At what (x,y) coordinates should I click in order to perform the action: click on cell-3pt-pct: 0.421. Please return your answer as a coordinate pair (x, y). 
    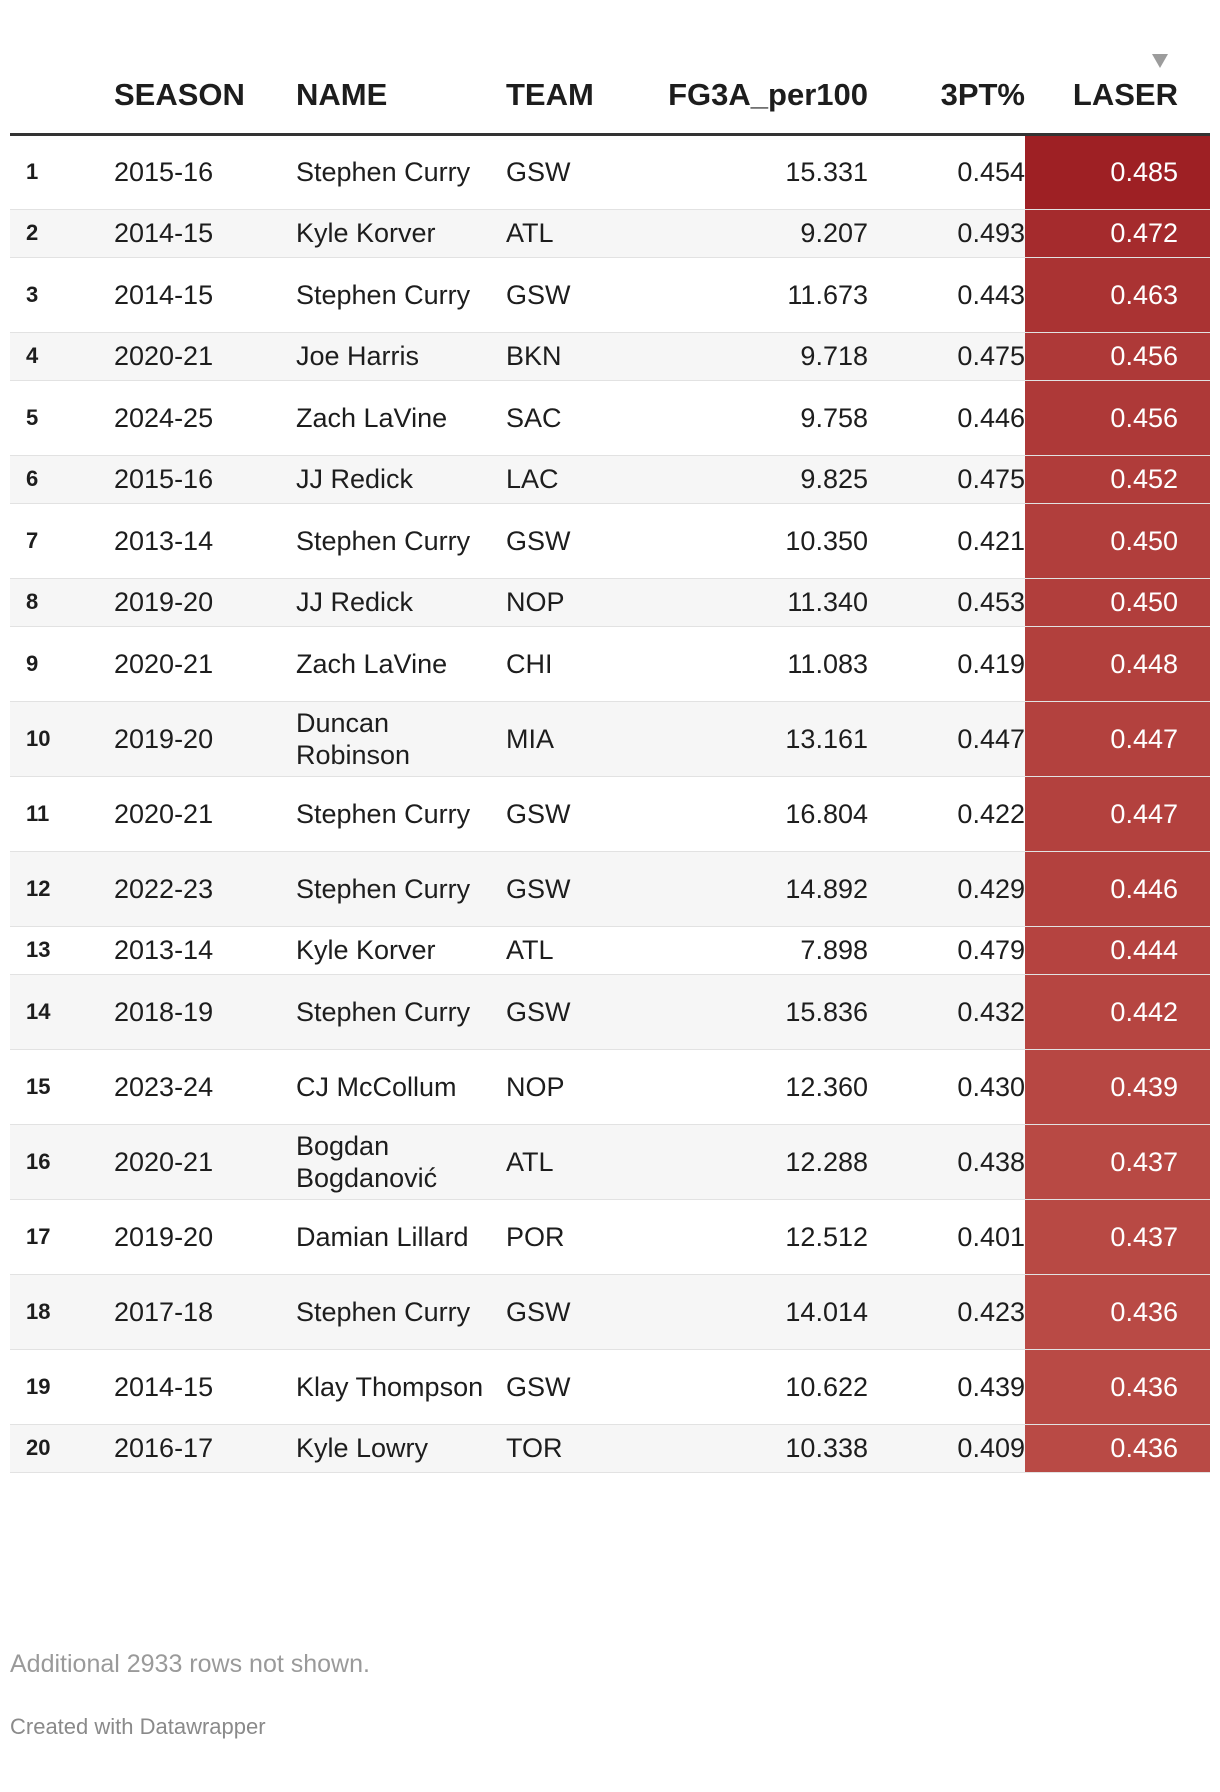
    Looking at the image, I should click on (946, 541).